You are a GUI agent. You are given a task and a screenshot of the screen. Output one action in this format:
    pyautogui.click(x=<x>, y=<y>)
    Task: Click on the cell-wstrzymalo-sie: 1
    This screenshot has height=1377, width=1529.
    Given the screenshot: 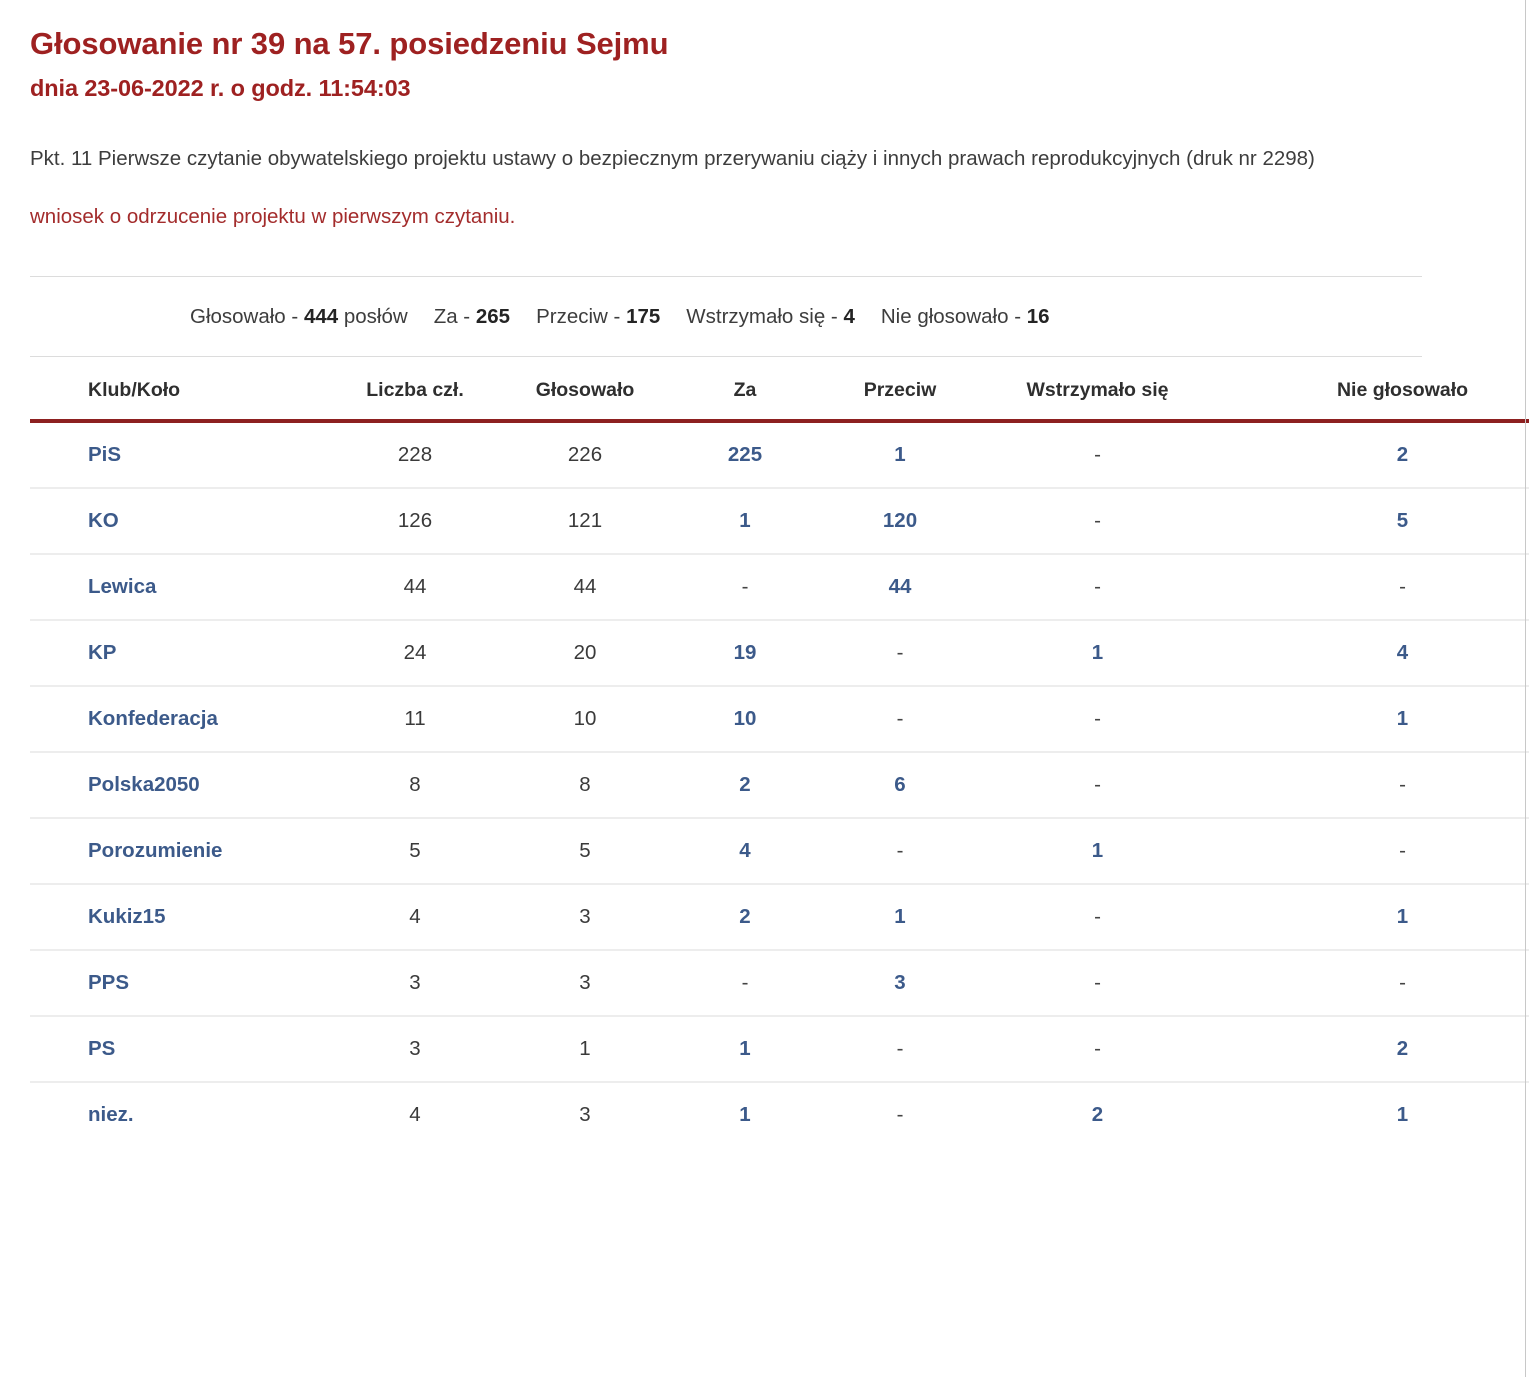 What is the action you would take?
    pyautogui.click(x=1097, y=654)
    